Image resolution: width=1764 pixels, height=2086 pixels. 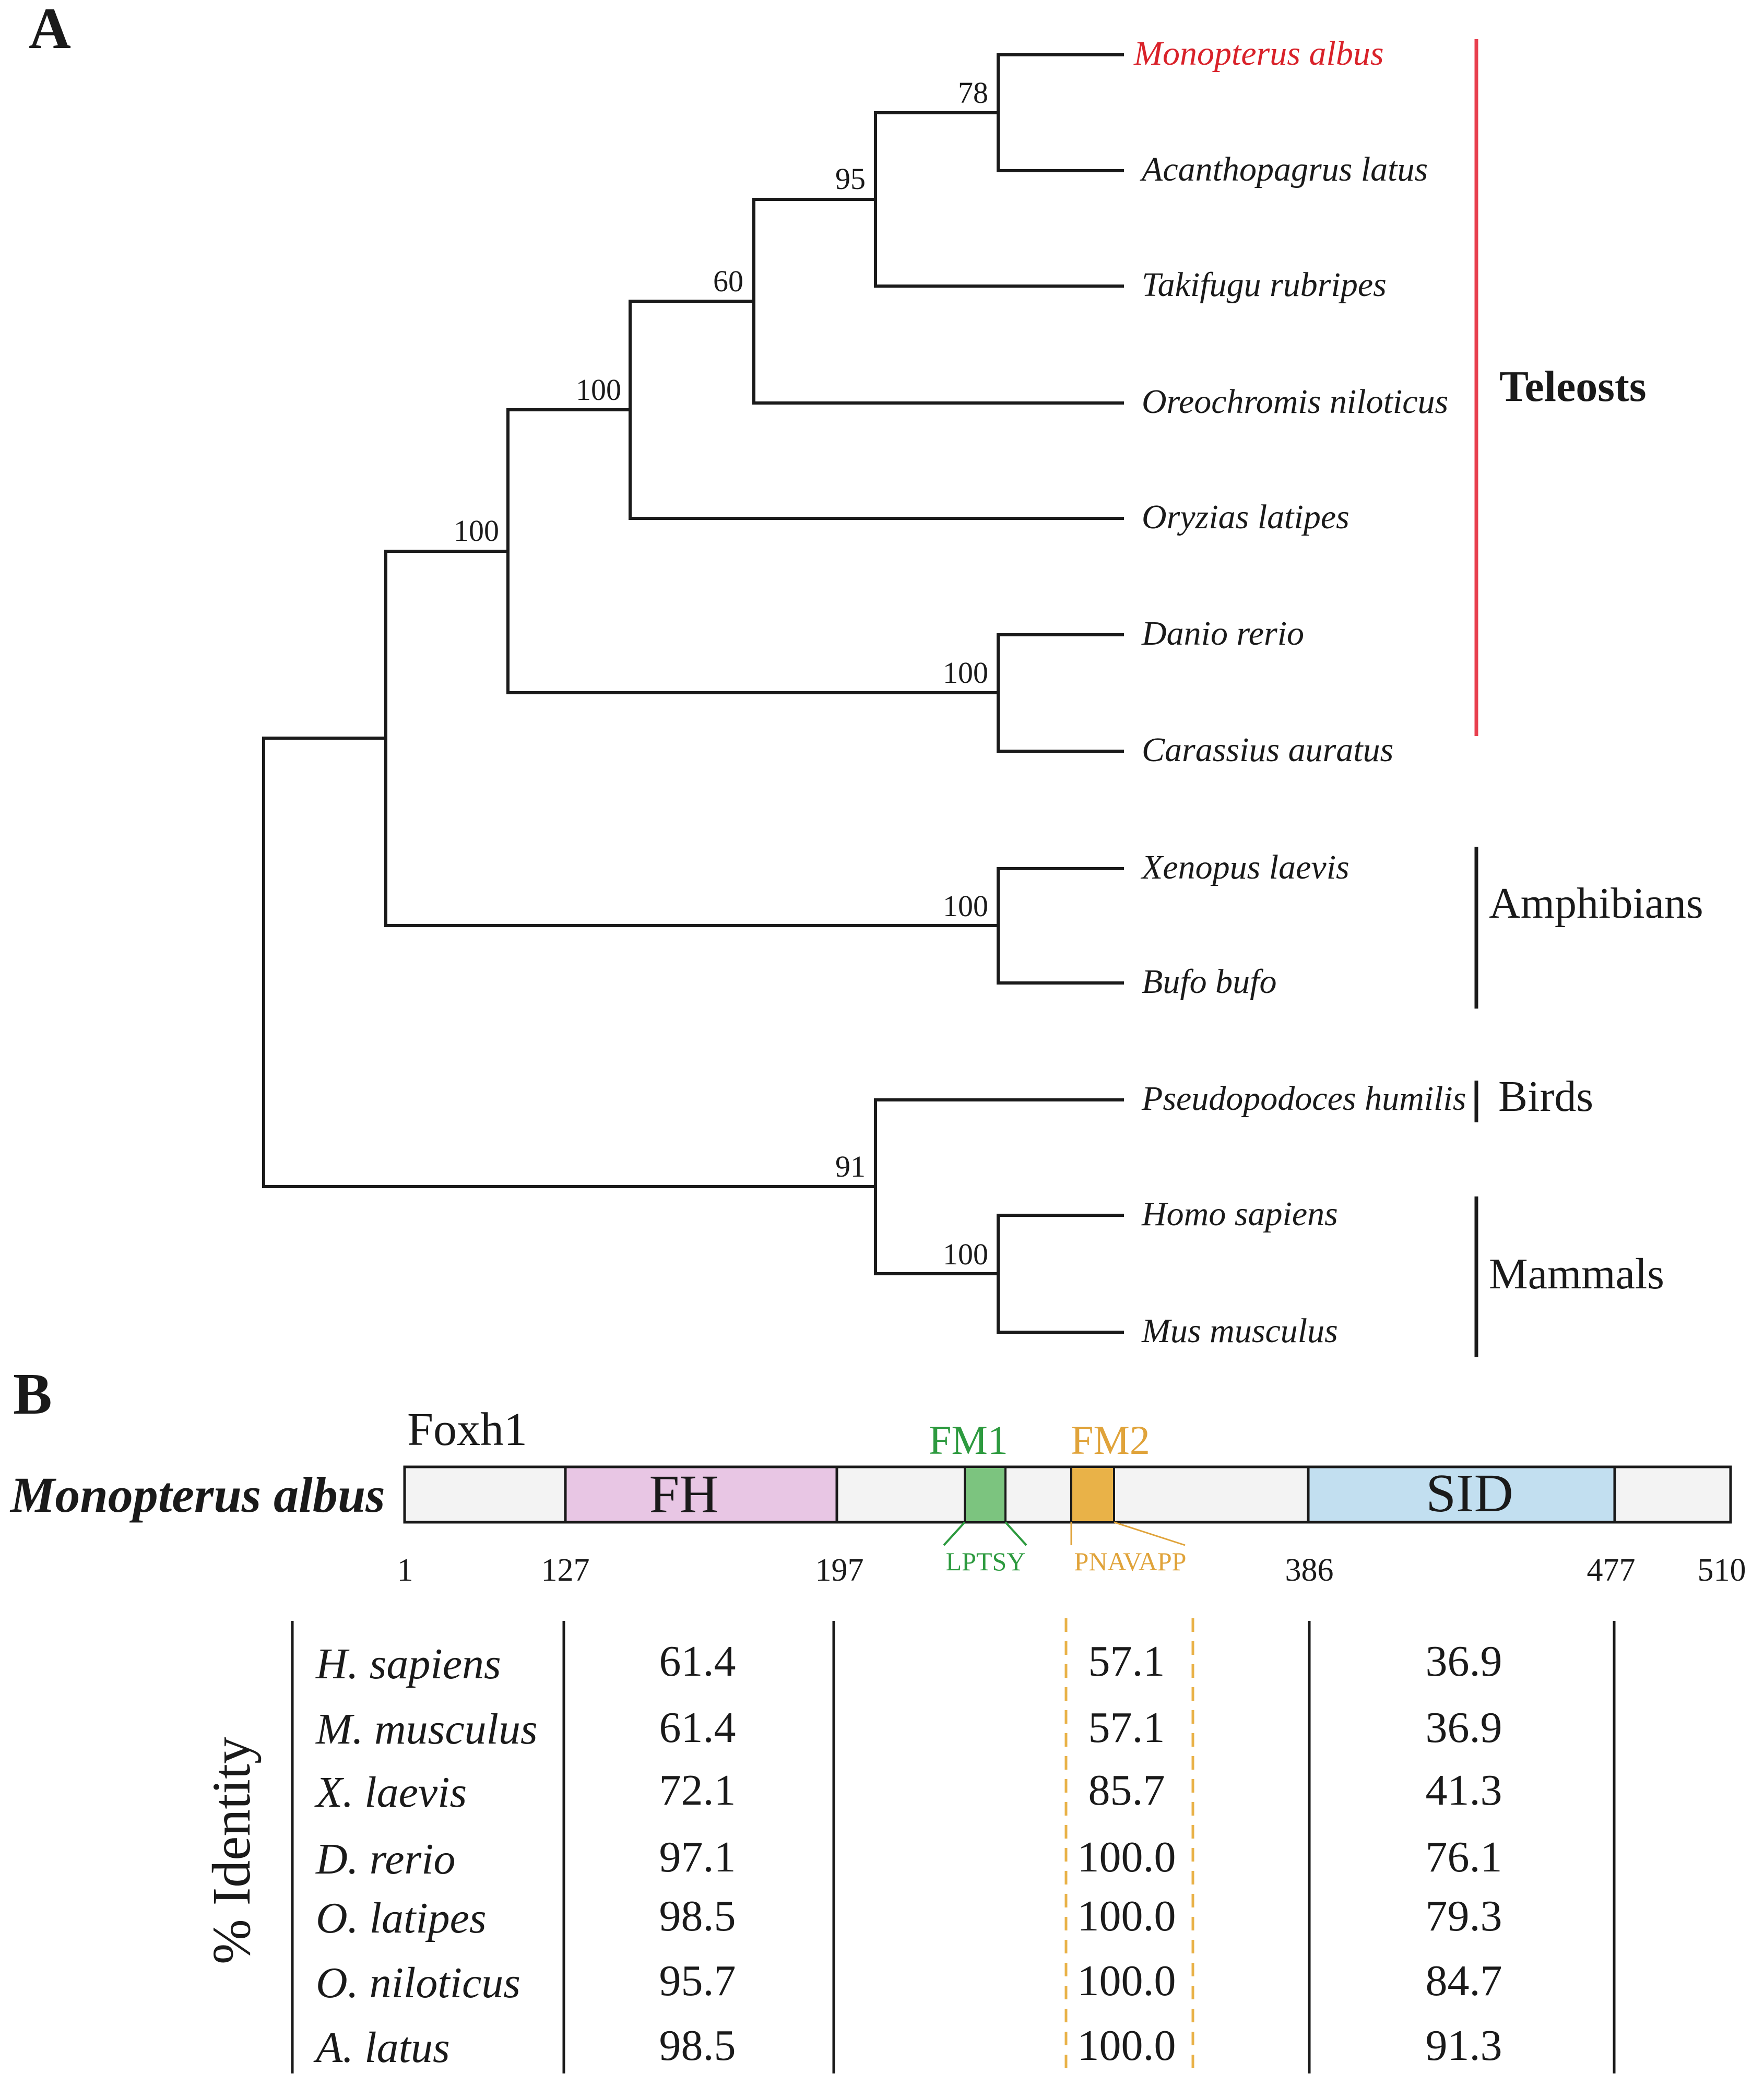 What do you see at coordinates (985, 1533) in the screenshot?
I see `fm1-callout` at bounding box center [985, 1533].